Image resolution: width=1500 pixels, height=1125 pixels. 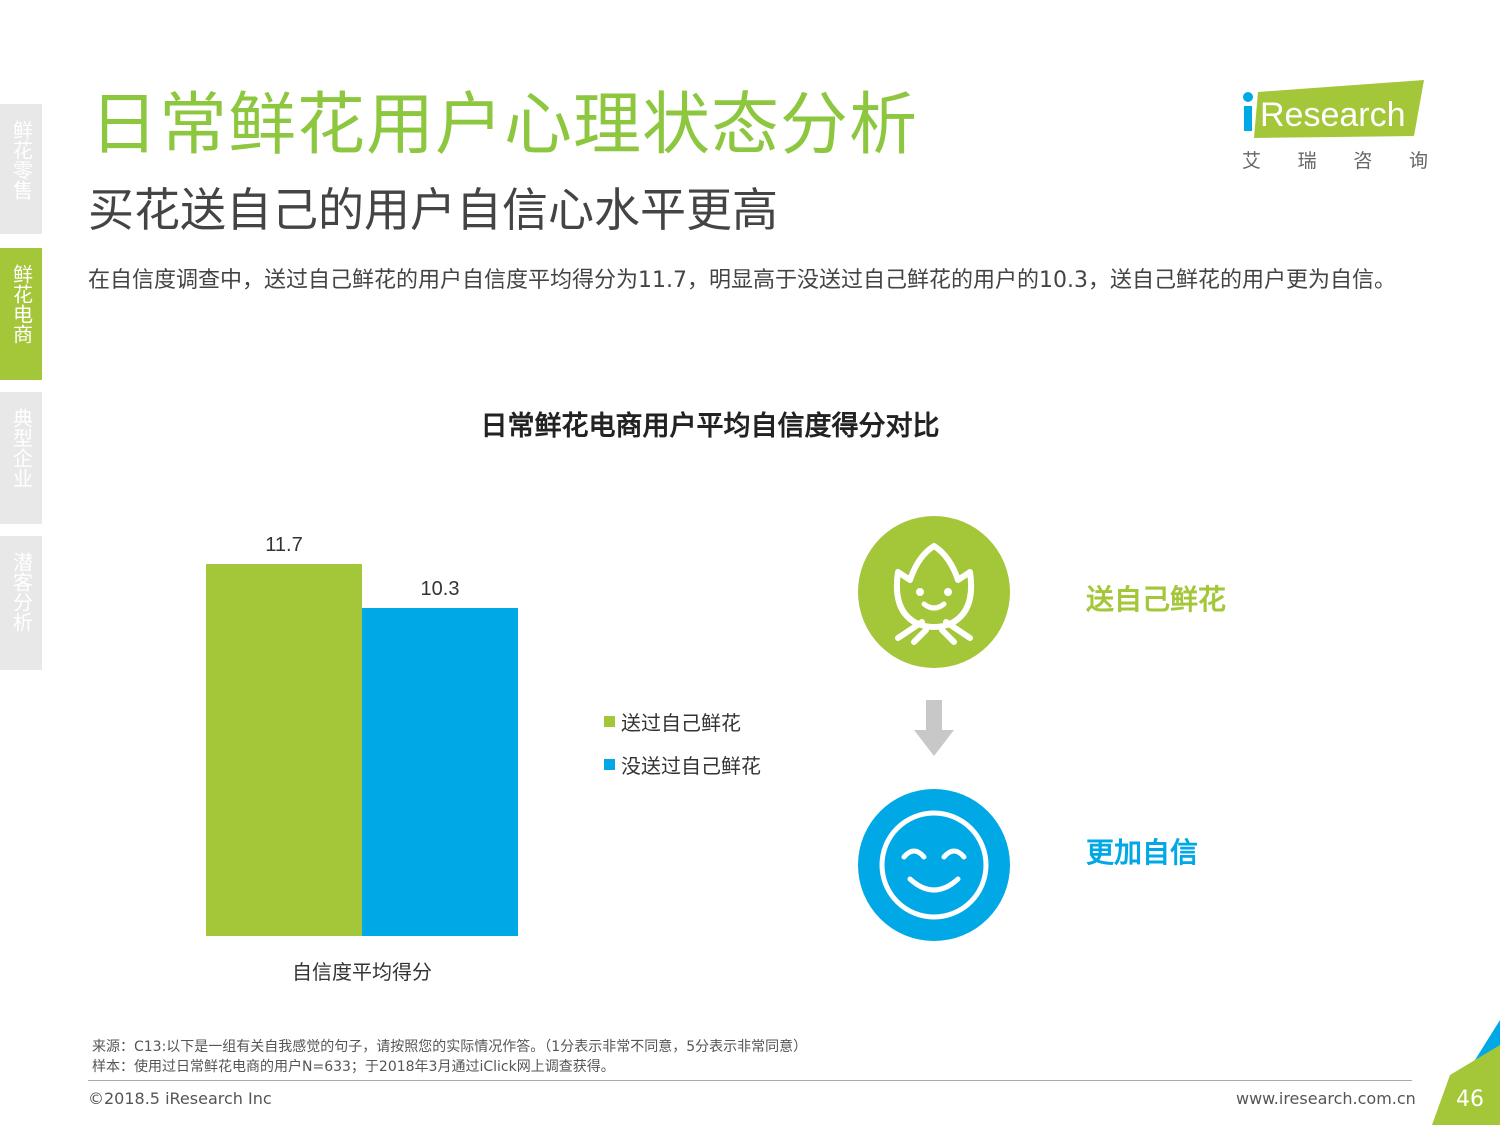 What do you see at coordinates (21, 304) in the screenshot?
I see `nav-item-label: 鲜花电商` at bounding box center [21, 304].